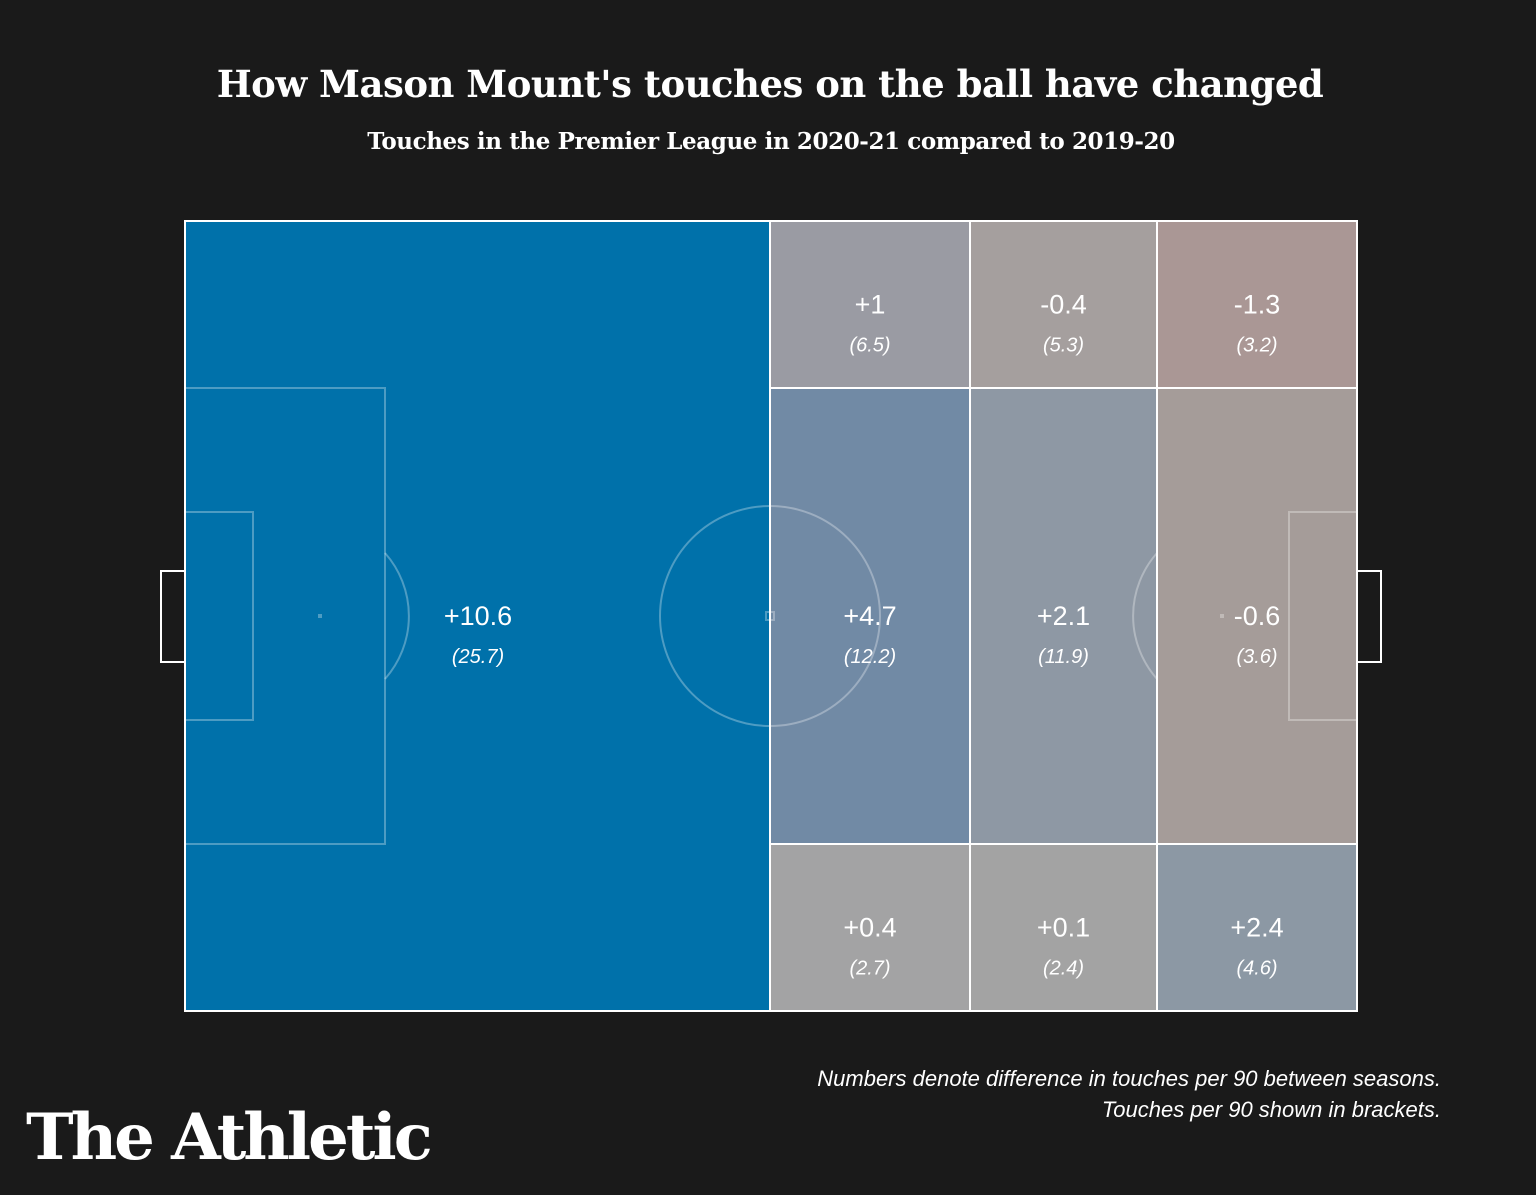 The width and height of the screenshot is (1536, 1195). Describe the element at coordinates (1256, 969) in the screenshot. I see `zone-per90-label: (4.6)` at that location.